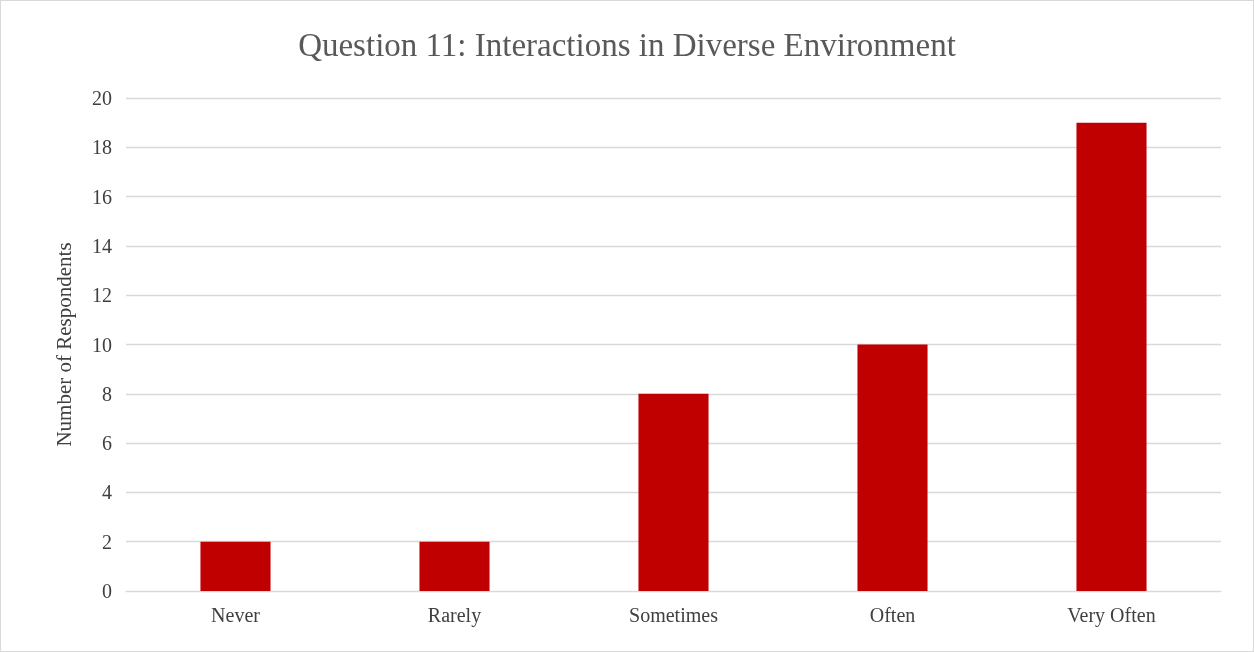 The height and width of the screenshot is (652, 1254). What do you see at coordinates (107, 591) in the screenshot?
I see `y-tick-label: 0` at bounding box center [107, 591].